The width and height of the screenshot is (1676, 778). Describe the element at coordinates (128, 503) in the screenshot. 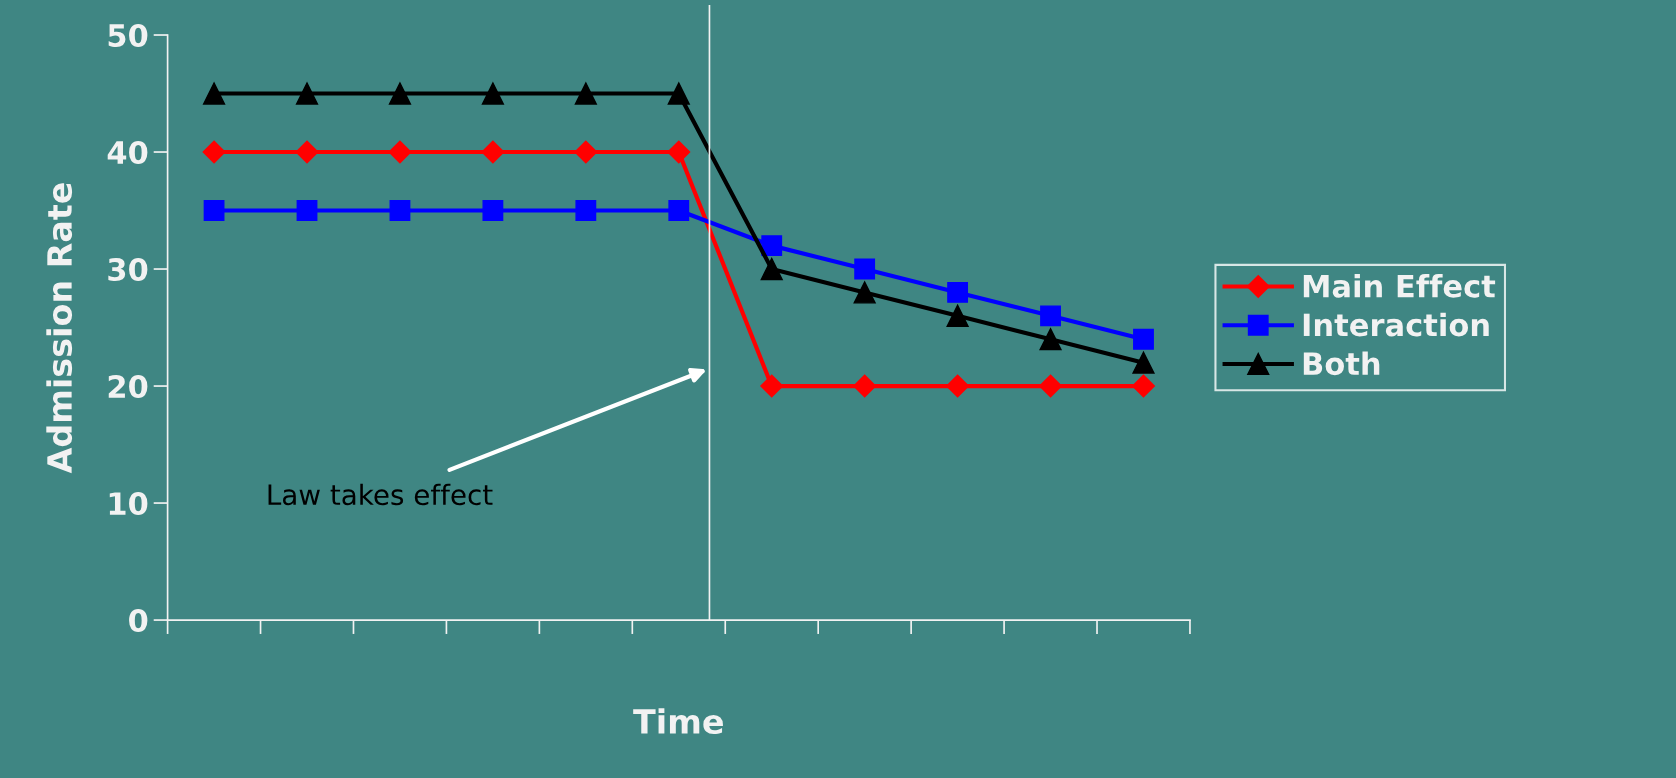

I see `y-tick-label: 10` at that location.